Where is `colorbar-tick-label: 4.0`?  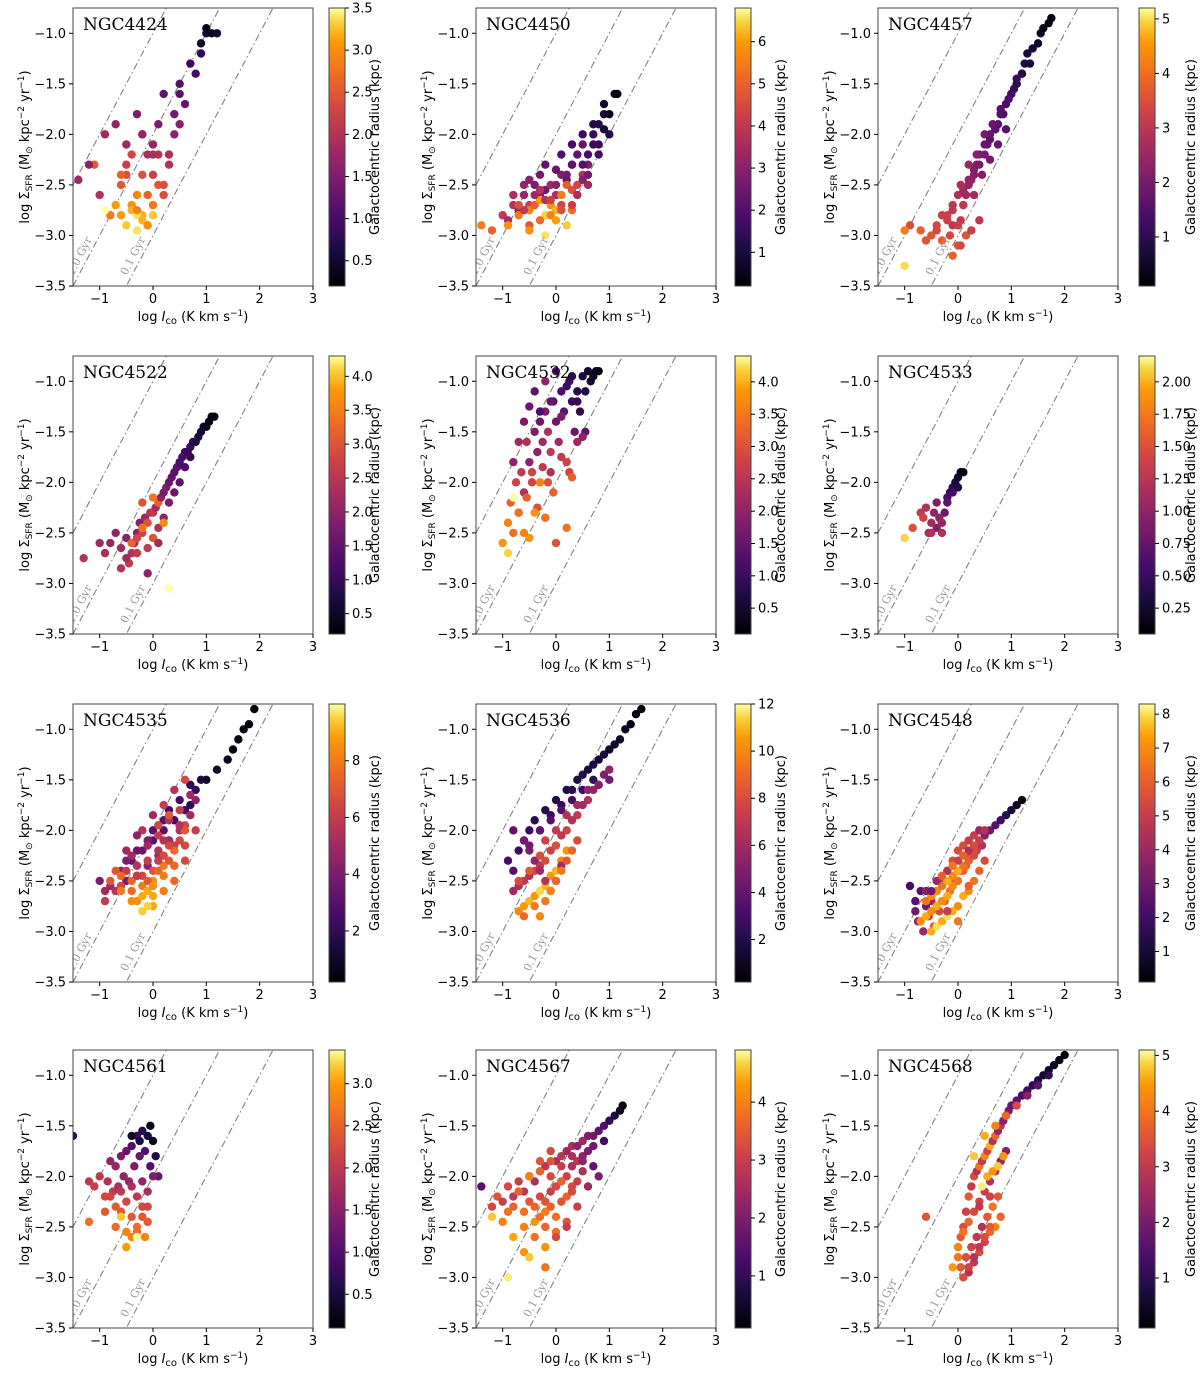
colorbar-tick-label: 4.0 is located at coordinates (768, 382).